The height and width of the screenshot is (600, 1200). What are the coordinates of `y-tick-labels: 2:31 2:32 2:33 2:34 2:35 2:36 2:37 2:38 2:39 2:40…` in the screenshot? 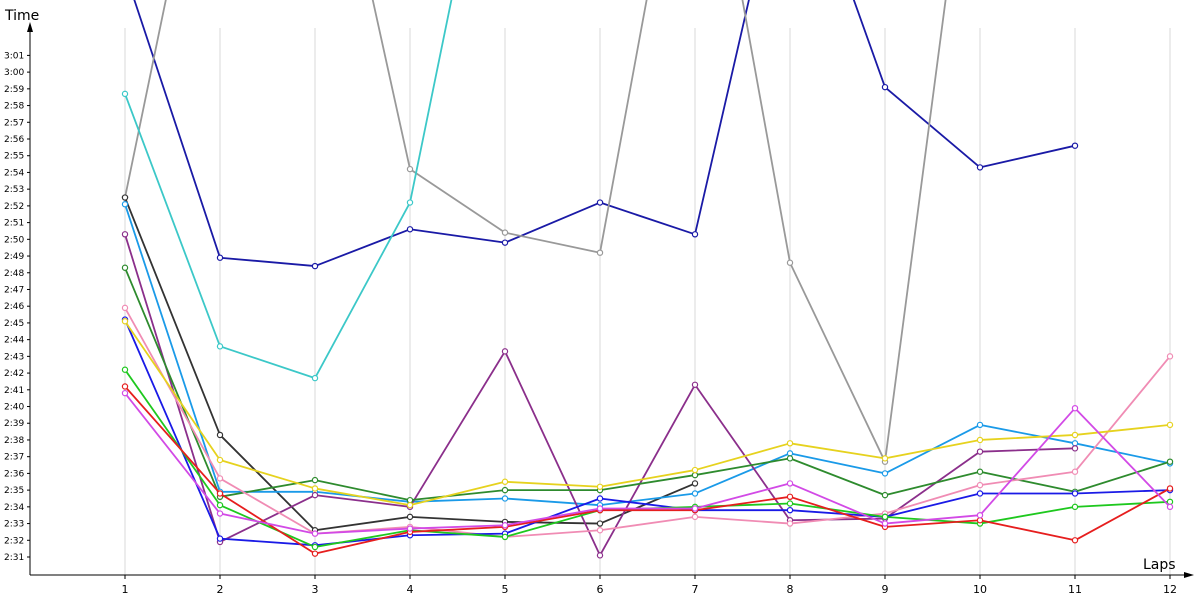 It's located at (17, 307).